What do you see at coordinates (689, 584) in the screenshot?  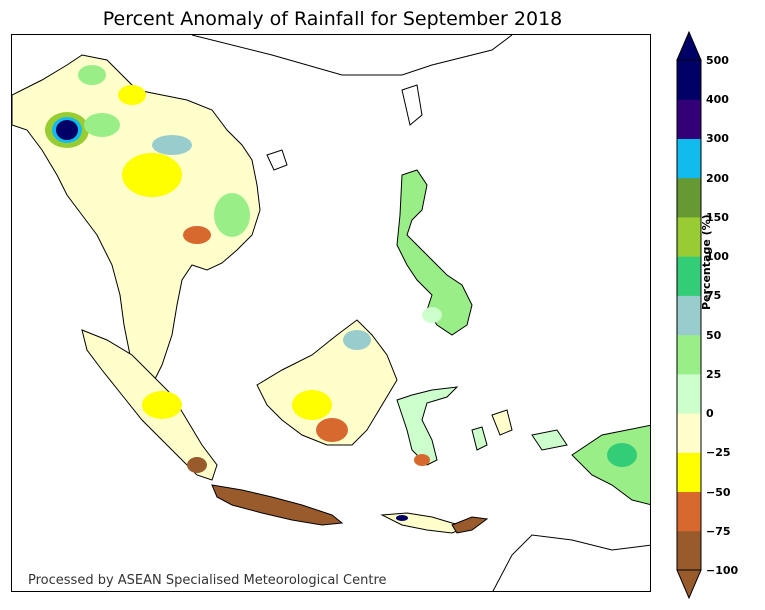 I see `colorbar-extend-bottom` at bounding box center [689, 584].